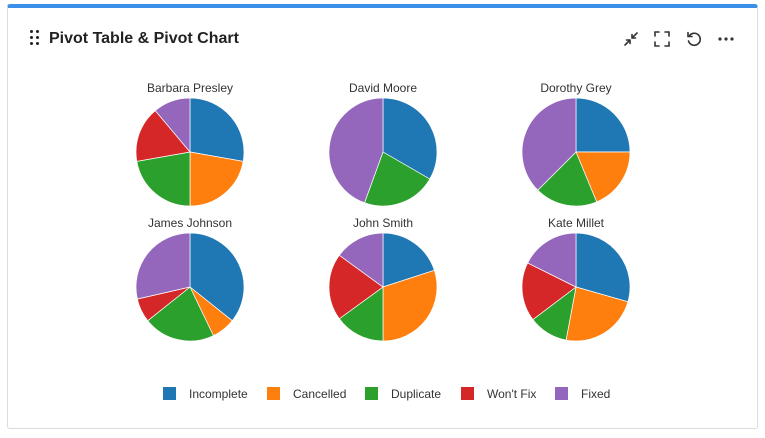 The width and height of the screenshot is (765, 438). I want to click on legend-item-fixed: Fixed, so click(582, 394).